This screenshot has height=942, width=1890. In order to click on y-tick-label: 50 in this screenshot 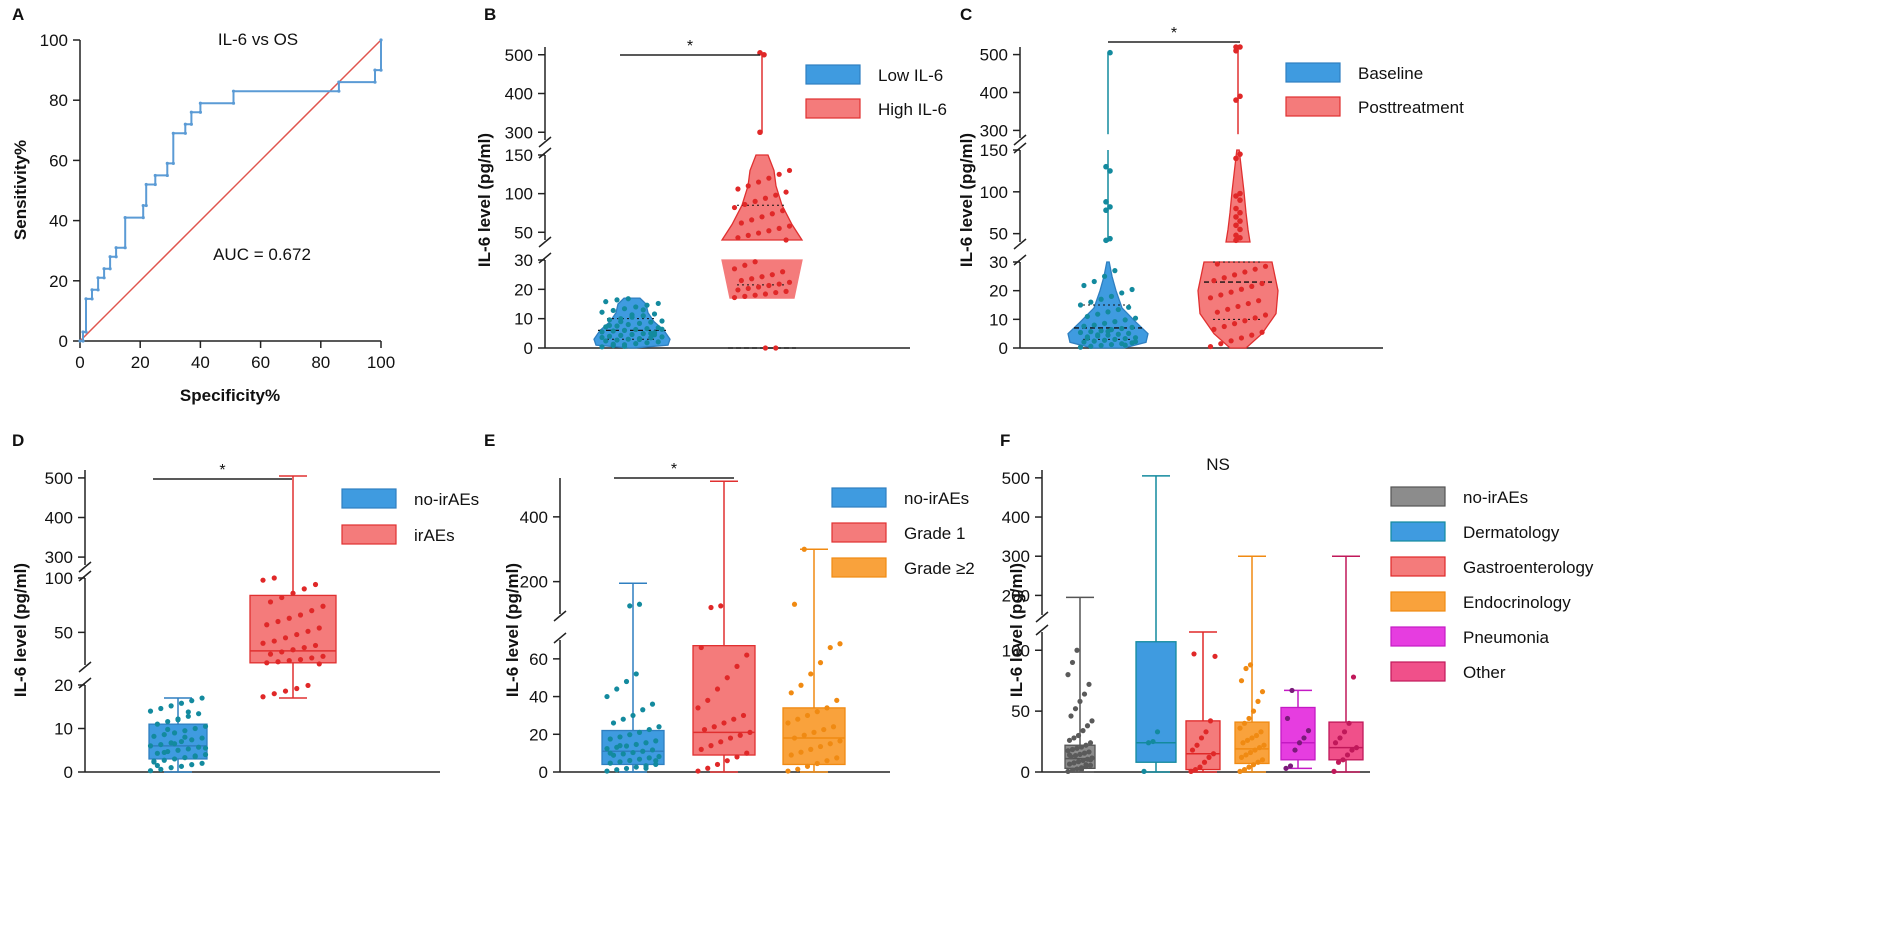, I will do `click(523, 232)`.